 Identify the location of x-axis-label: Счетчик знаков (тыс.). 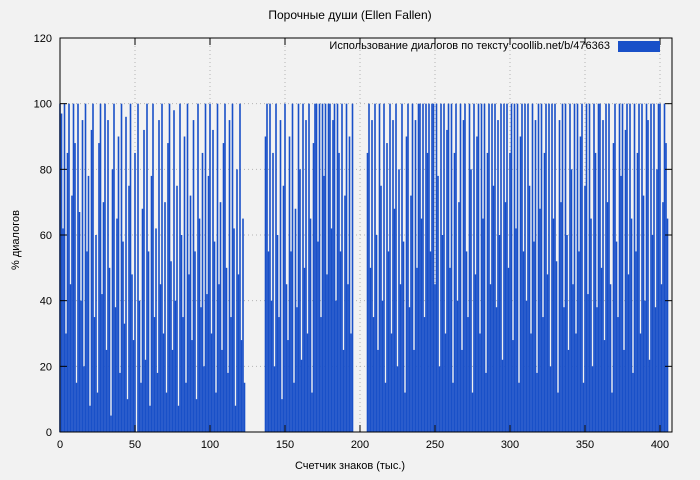
(350, 466).